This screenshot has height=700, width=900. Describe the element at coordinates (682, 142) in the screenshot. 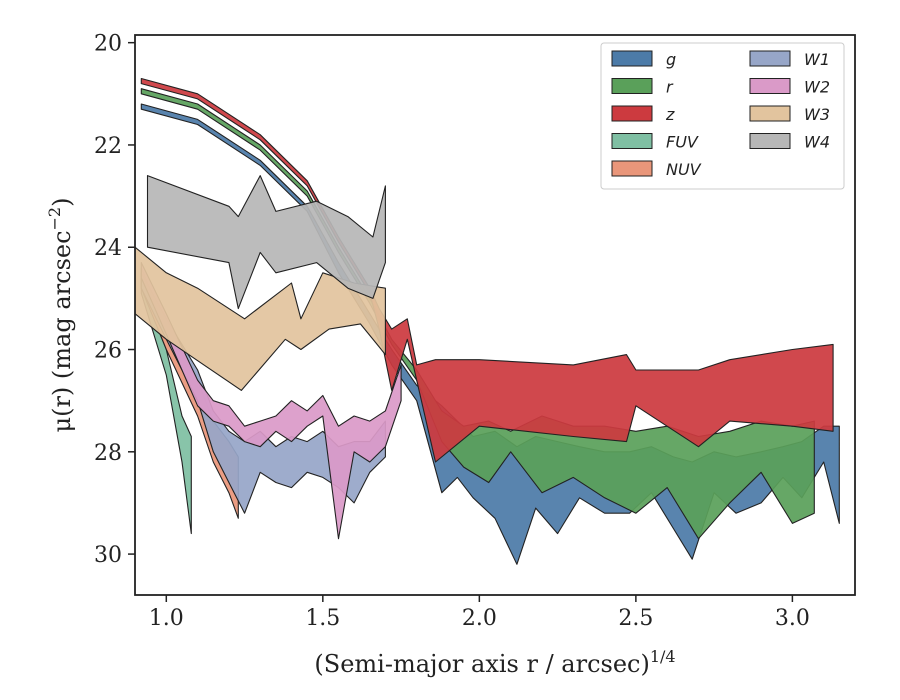

I see `legend-label-fuv: FUV` at that location.